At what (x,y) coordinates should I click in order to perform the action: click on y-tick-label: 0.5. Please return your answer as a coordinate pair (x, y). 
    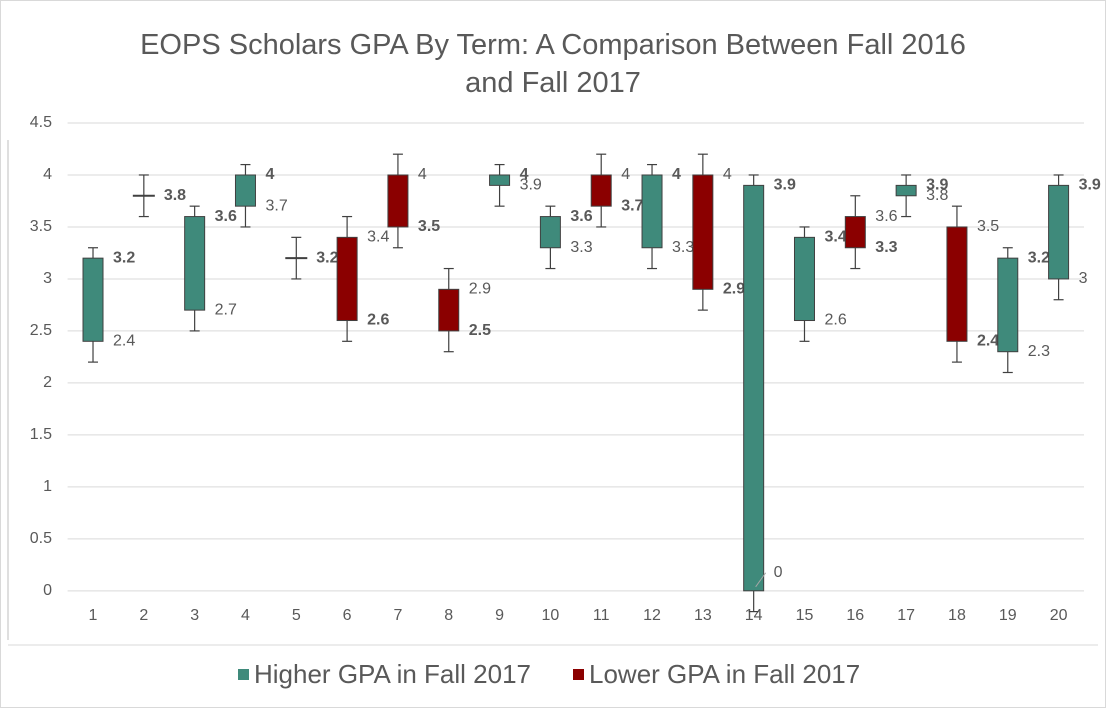
    Looking at the image, I should click on (41, 538).